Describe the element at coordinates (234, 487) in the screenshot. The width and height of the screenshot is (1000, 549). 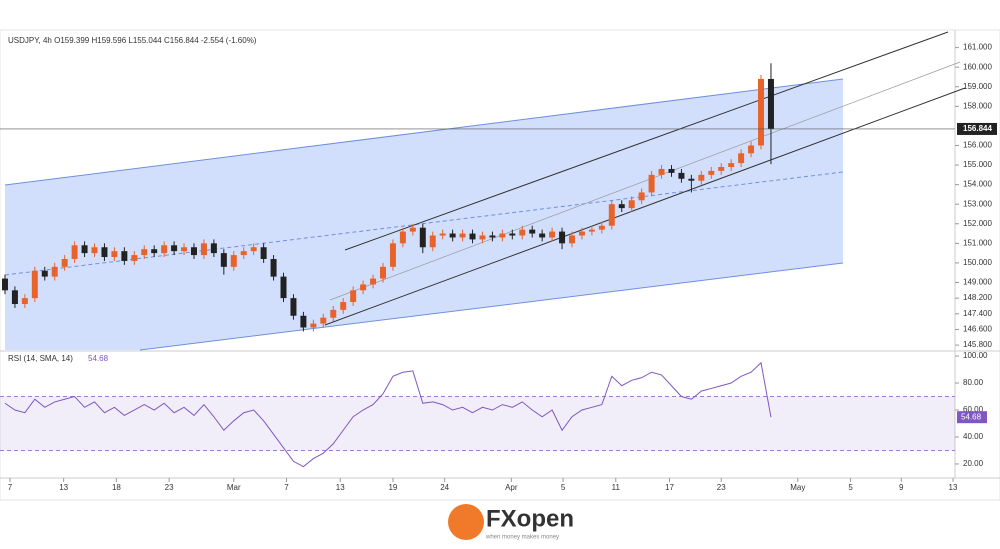
I see `x-tick-label: Mar` at that location.